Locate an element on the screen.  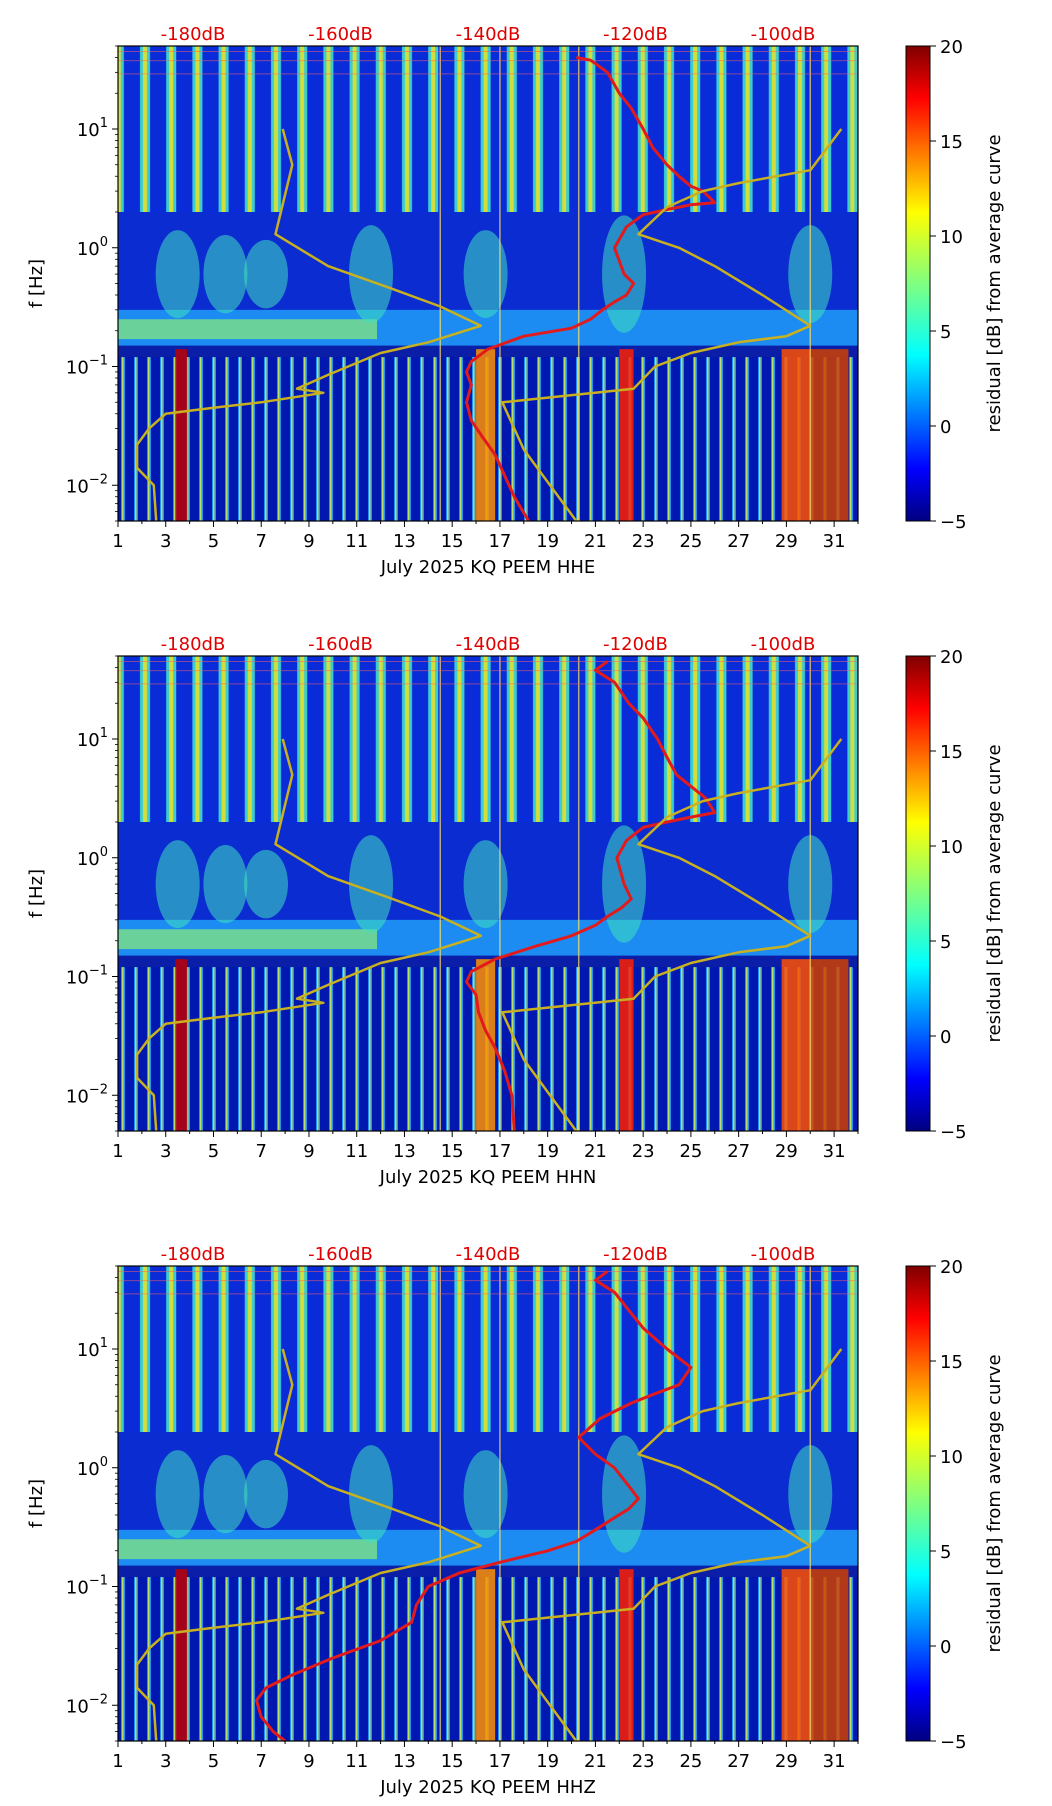
top-db-label: -100dB is located at coordinates (783, 34).